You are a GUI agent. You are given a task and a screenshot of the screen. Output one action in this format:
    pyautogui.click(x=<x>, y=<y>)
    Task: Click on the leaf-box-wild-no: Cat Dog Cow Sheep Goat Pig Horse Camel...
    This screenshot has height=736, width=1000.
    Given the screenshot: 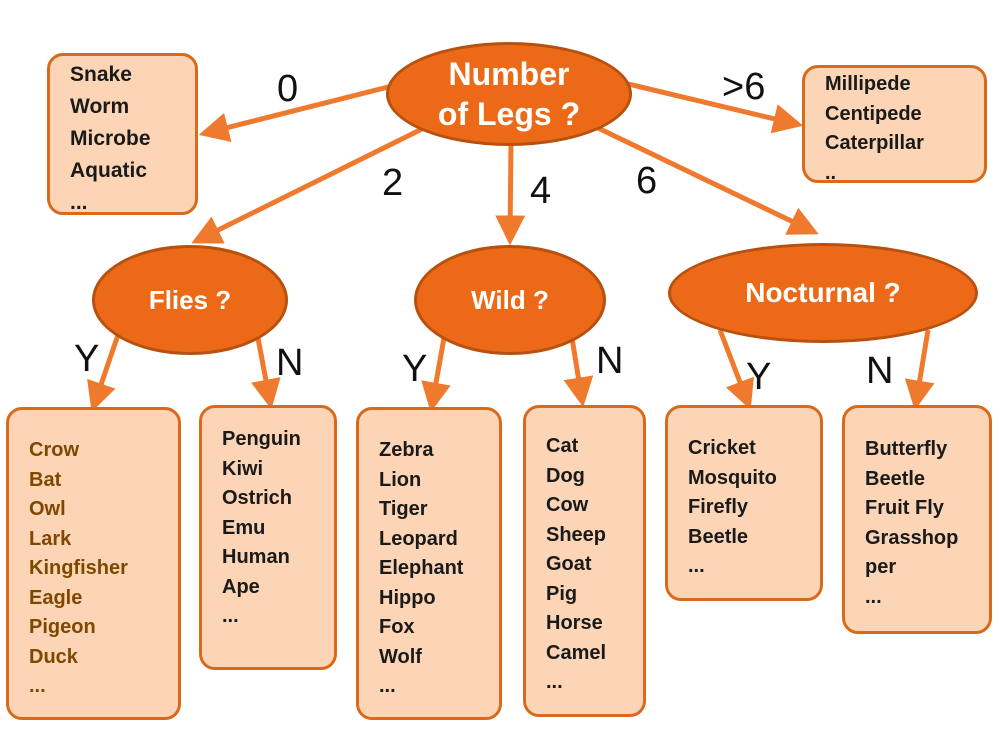 What is the action you would take?
    pyautogui.click(x=584, y=561)
    